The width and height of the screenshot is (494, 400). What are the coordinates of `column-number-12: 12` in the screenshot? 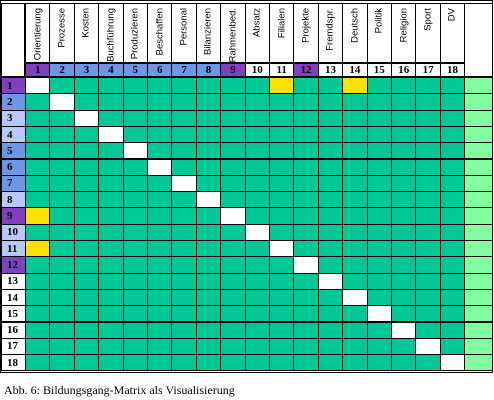 It's located at (306, 70).